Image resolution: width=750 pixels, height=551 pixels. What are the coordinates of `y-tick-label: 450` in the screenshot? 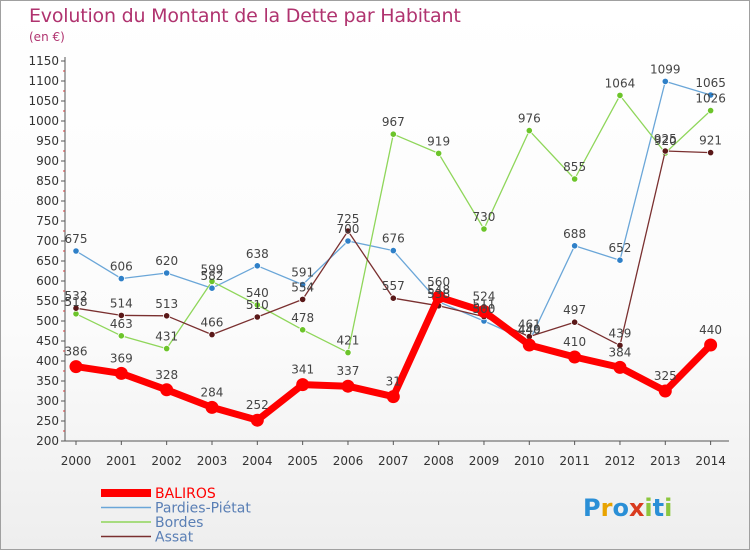 It's located at (47, 341).